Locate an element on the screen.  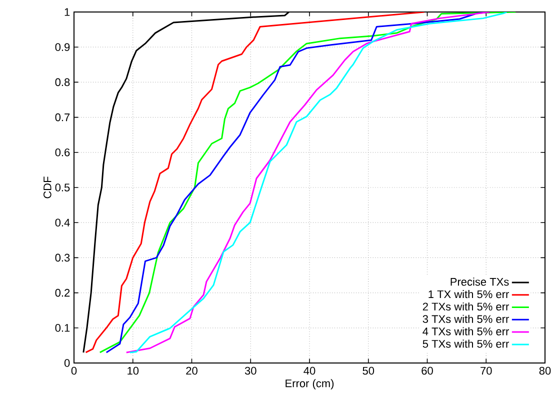
y-tick-label: 0.3 is located at coordinates (62, 258).